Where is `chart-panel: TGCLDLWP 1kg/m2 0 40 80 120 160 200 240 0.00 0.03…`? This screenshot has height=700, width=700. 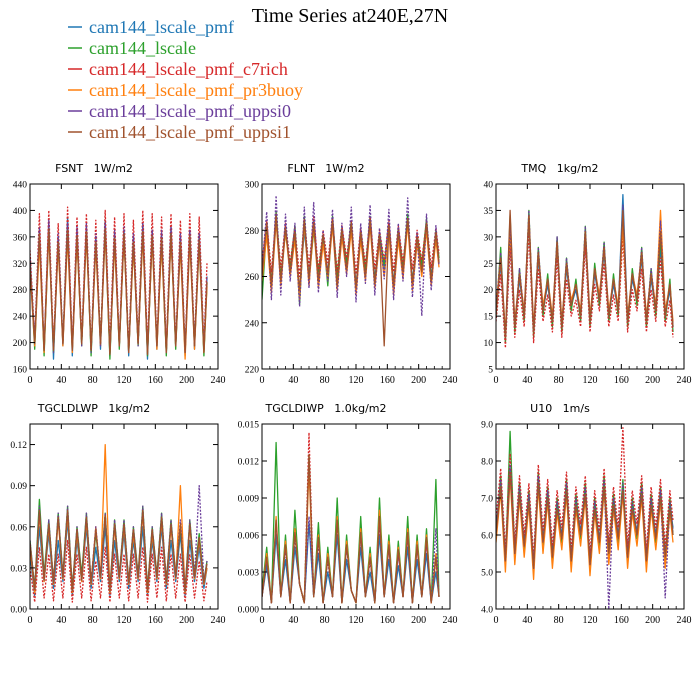
chart-panel: TGCLDLWP 1kg/m2 0 40 80 120 160 200 240 0.00 0.03… is located at coordinates (117, 514).